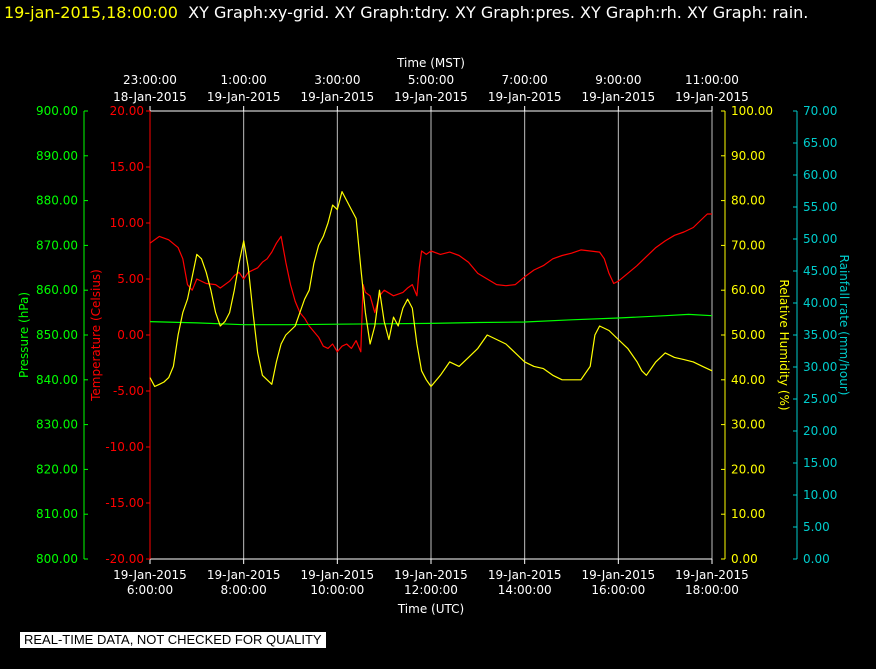 This screenshot has height=669, width=876. I want to click on rain-axis-tick-label: 35.00, so click(820, 335).